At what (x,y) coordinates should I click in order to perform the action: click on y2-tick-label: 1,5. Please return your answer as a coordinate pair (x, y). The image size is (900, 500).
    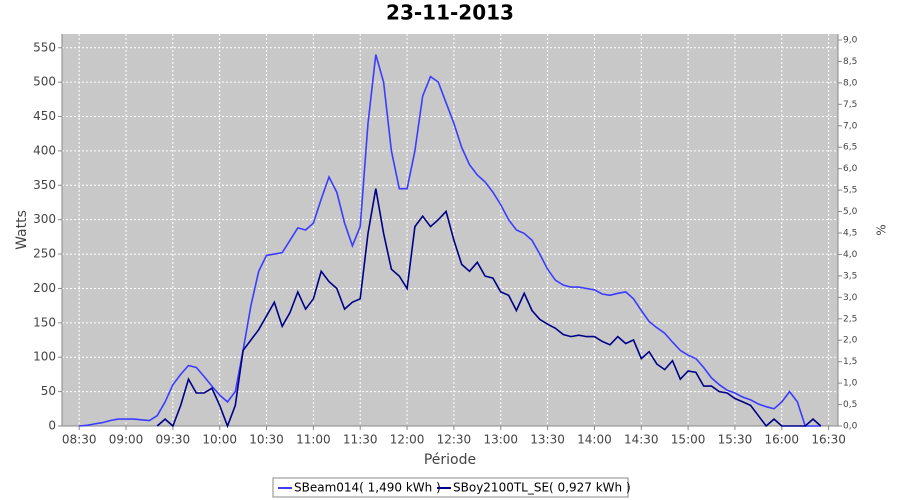
    Looking at the image, I should click on (850, 362).